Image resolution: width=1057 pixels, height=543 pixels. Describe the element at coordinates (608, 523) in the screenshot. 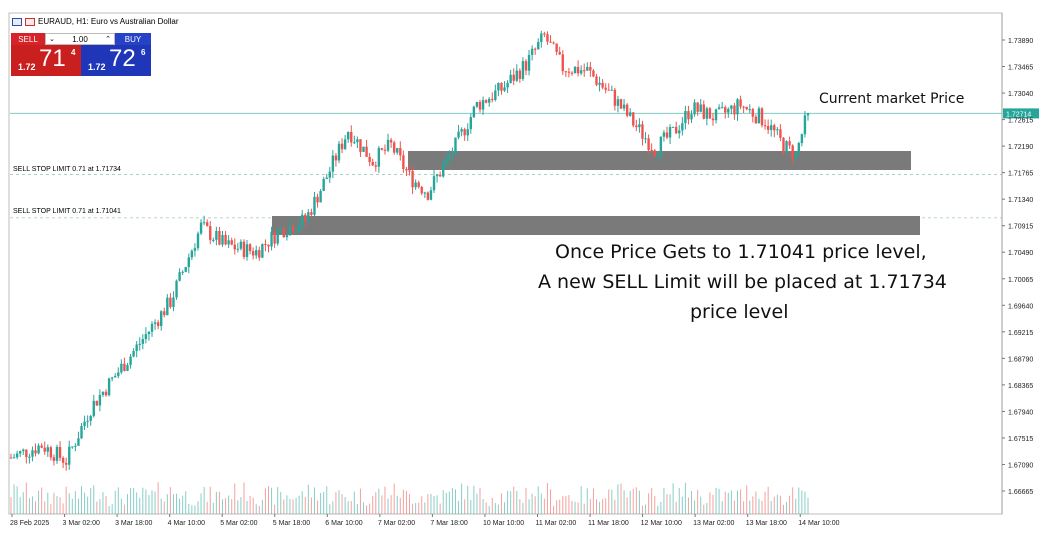

I see `time-tick-label: 11 Mar 18:00` at that location.